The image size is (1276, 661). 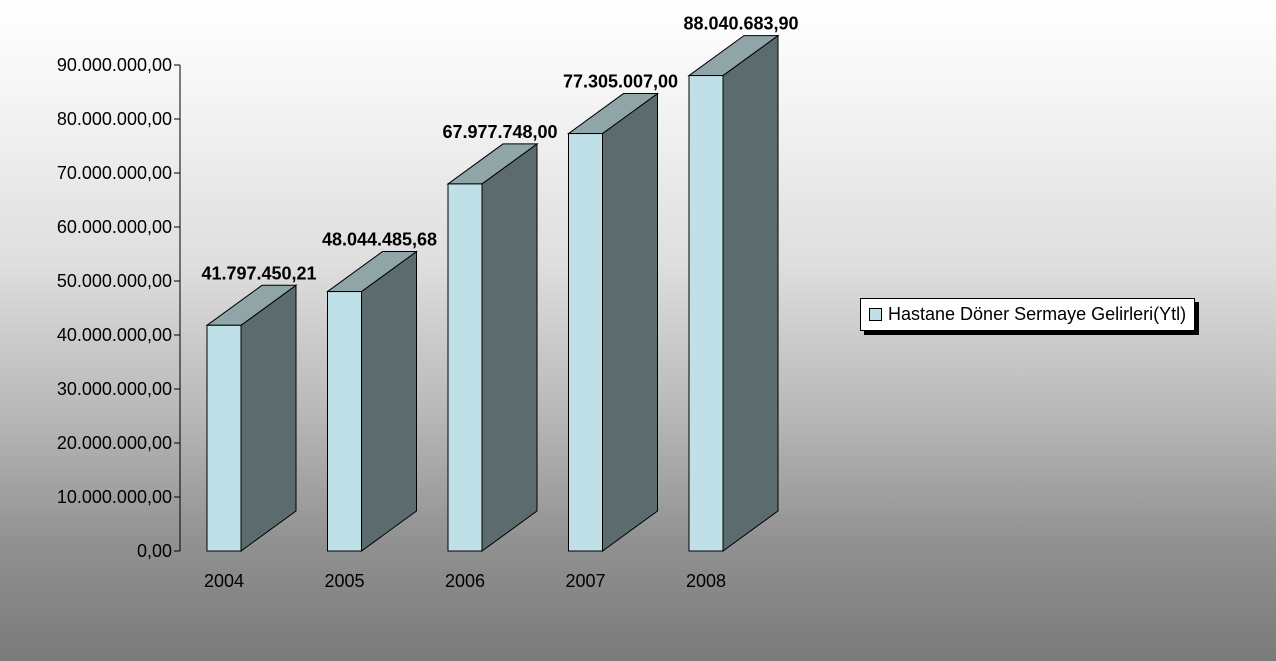 I want to click on data-label: 67.977.748,00, so click(x=499, y=132).